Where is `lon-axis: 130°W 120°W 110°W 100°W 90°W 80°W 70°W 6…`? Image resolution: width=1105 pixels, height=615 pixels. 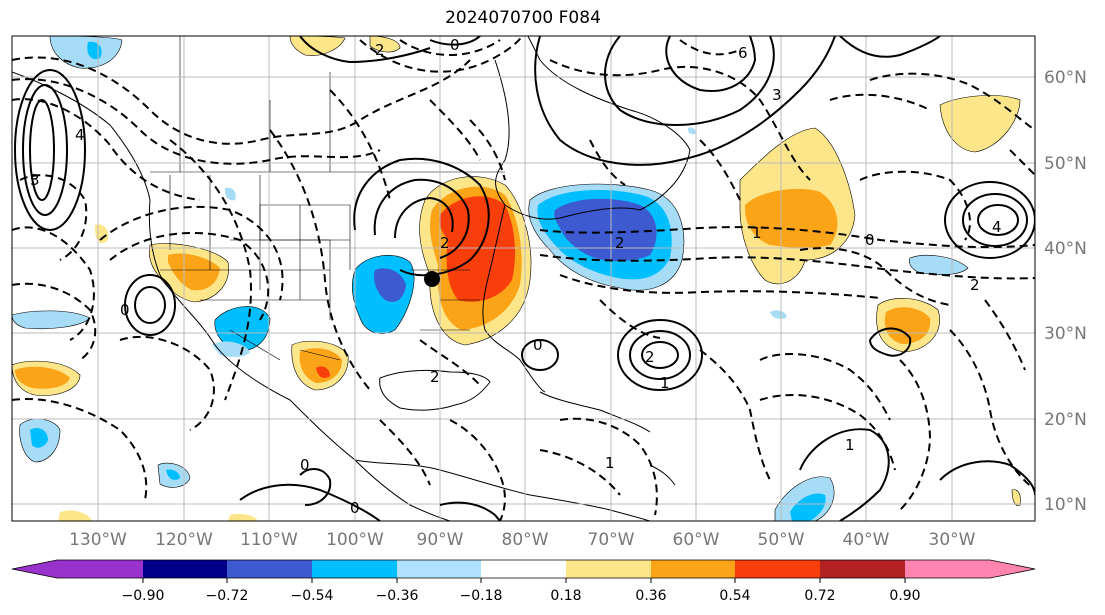 lon-axis: 130°W 120°W 110°W 100°W 90°W 80°W 70°W 6… is located at coordinates (522, 540).